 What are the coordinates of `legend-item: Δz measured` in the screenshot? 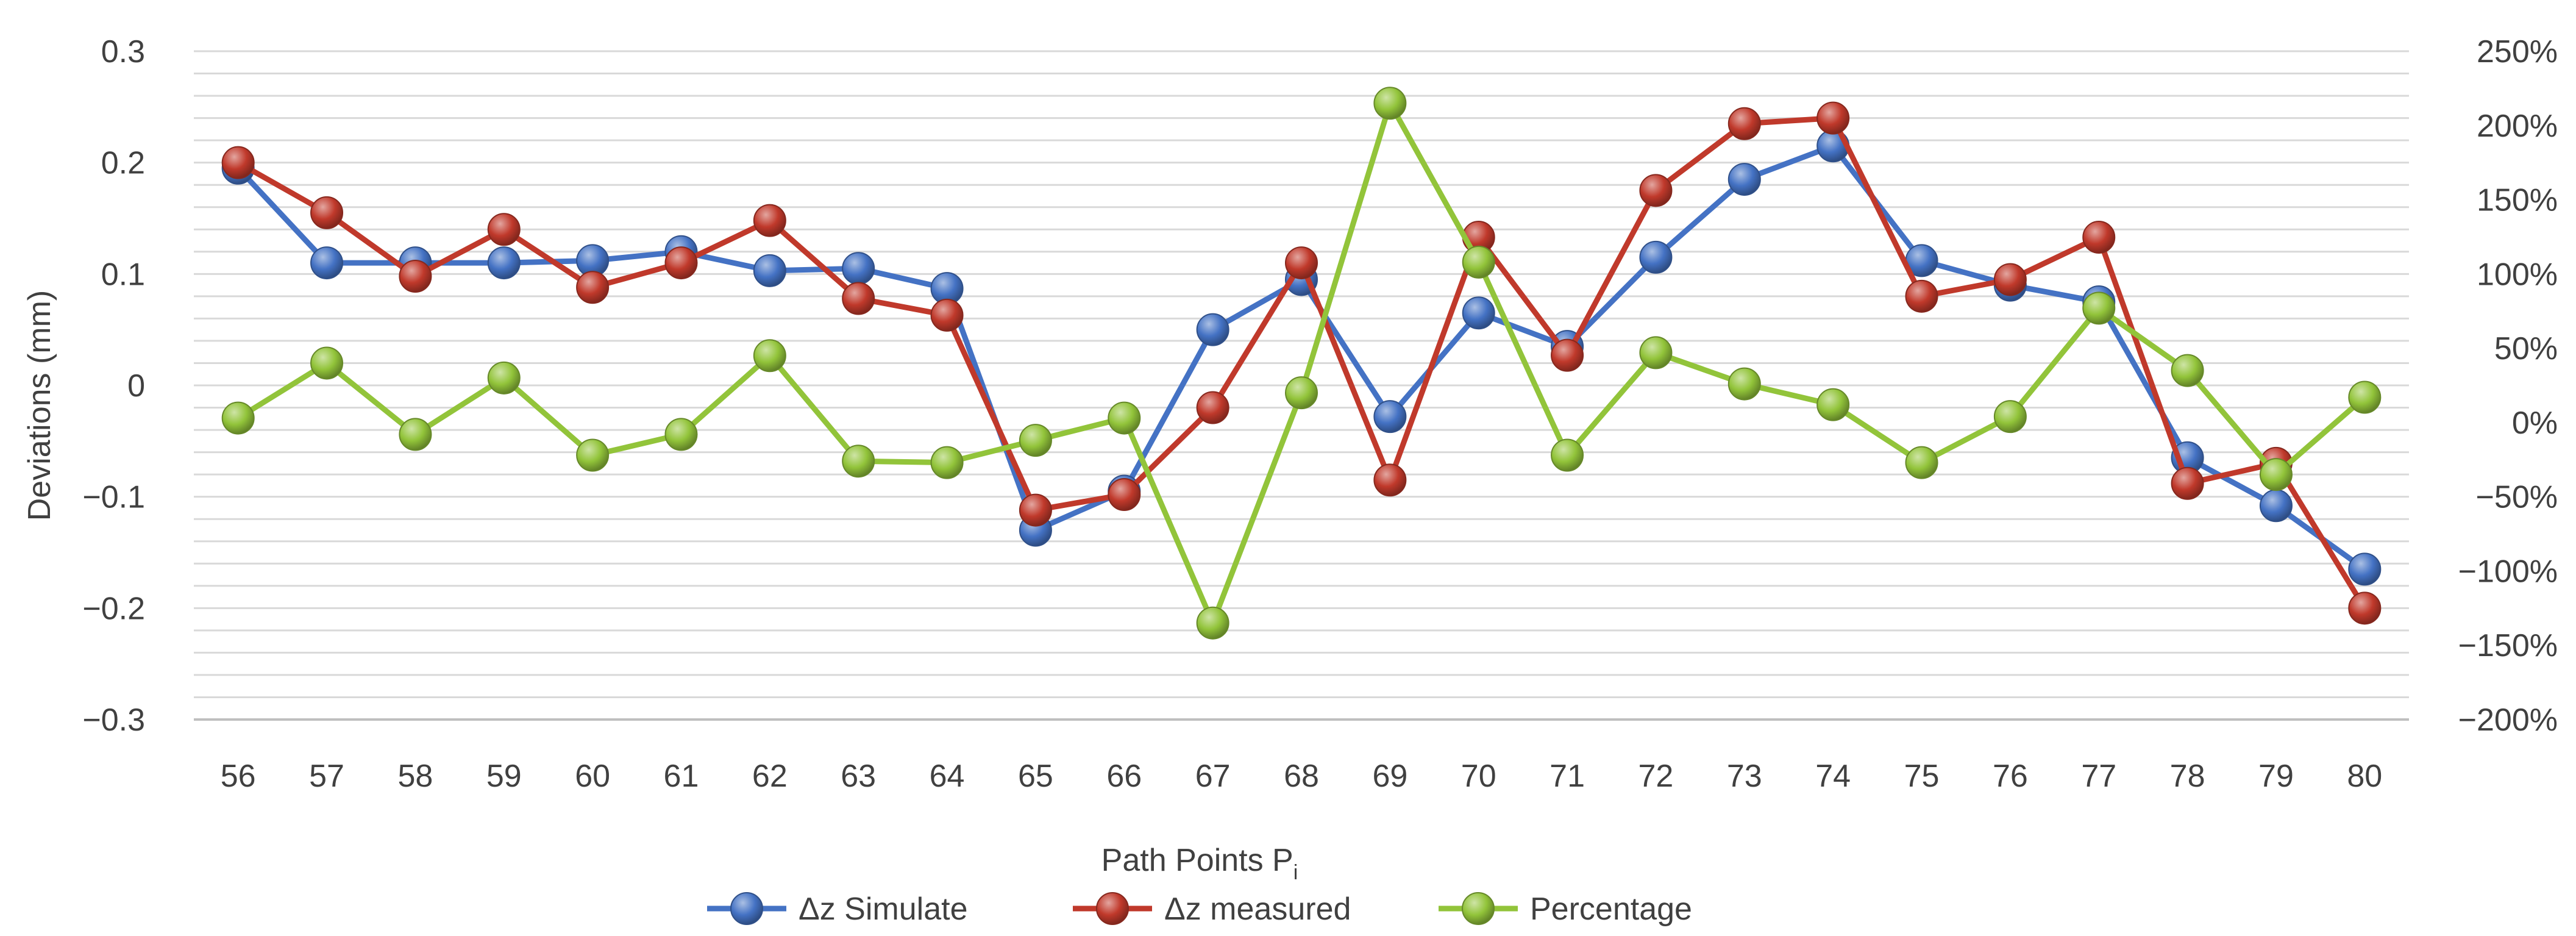 It's located at (1212, 909).